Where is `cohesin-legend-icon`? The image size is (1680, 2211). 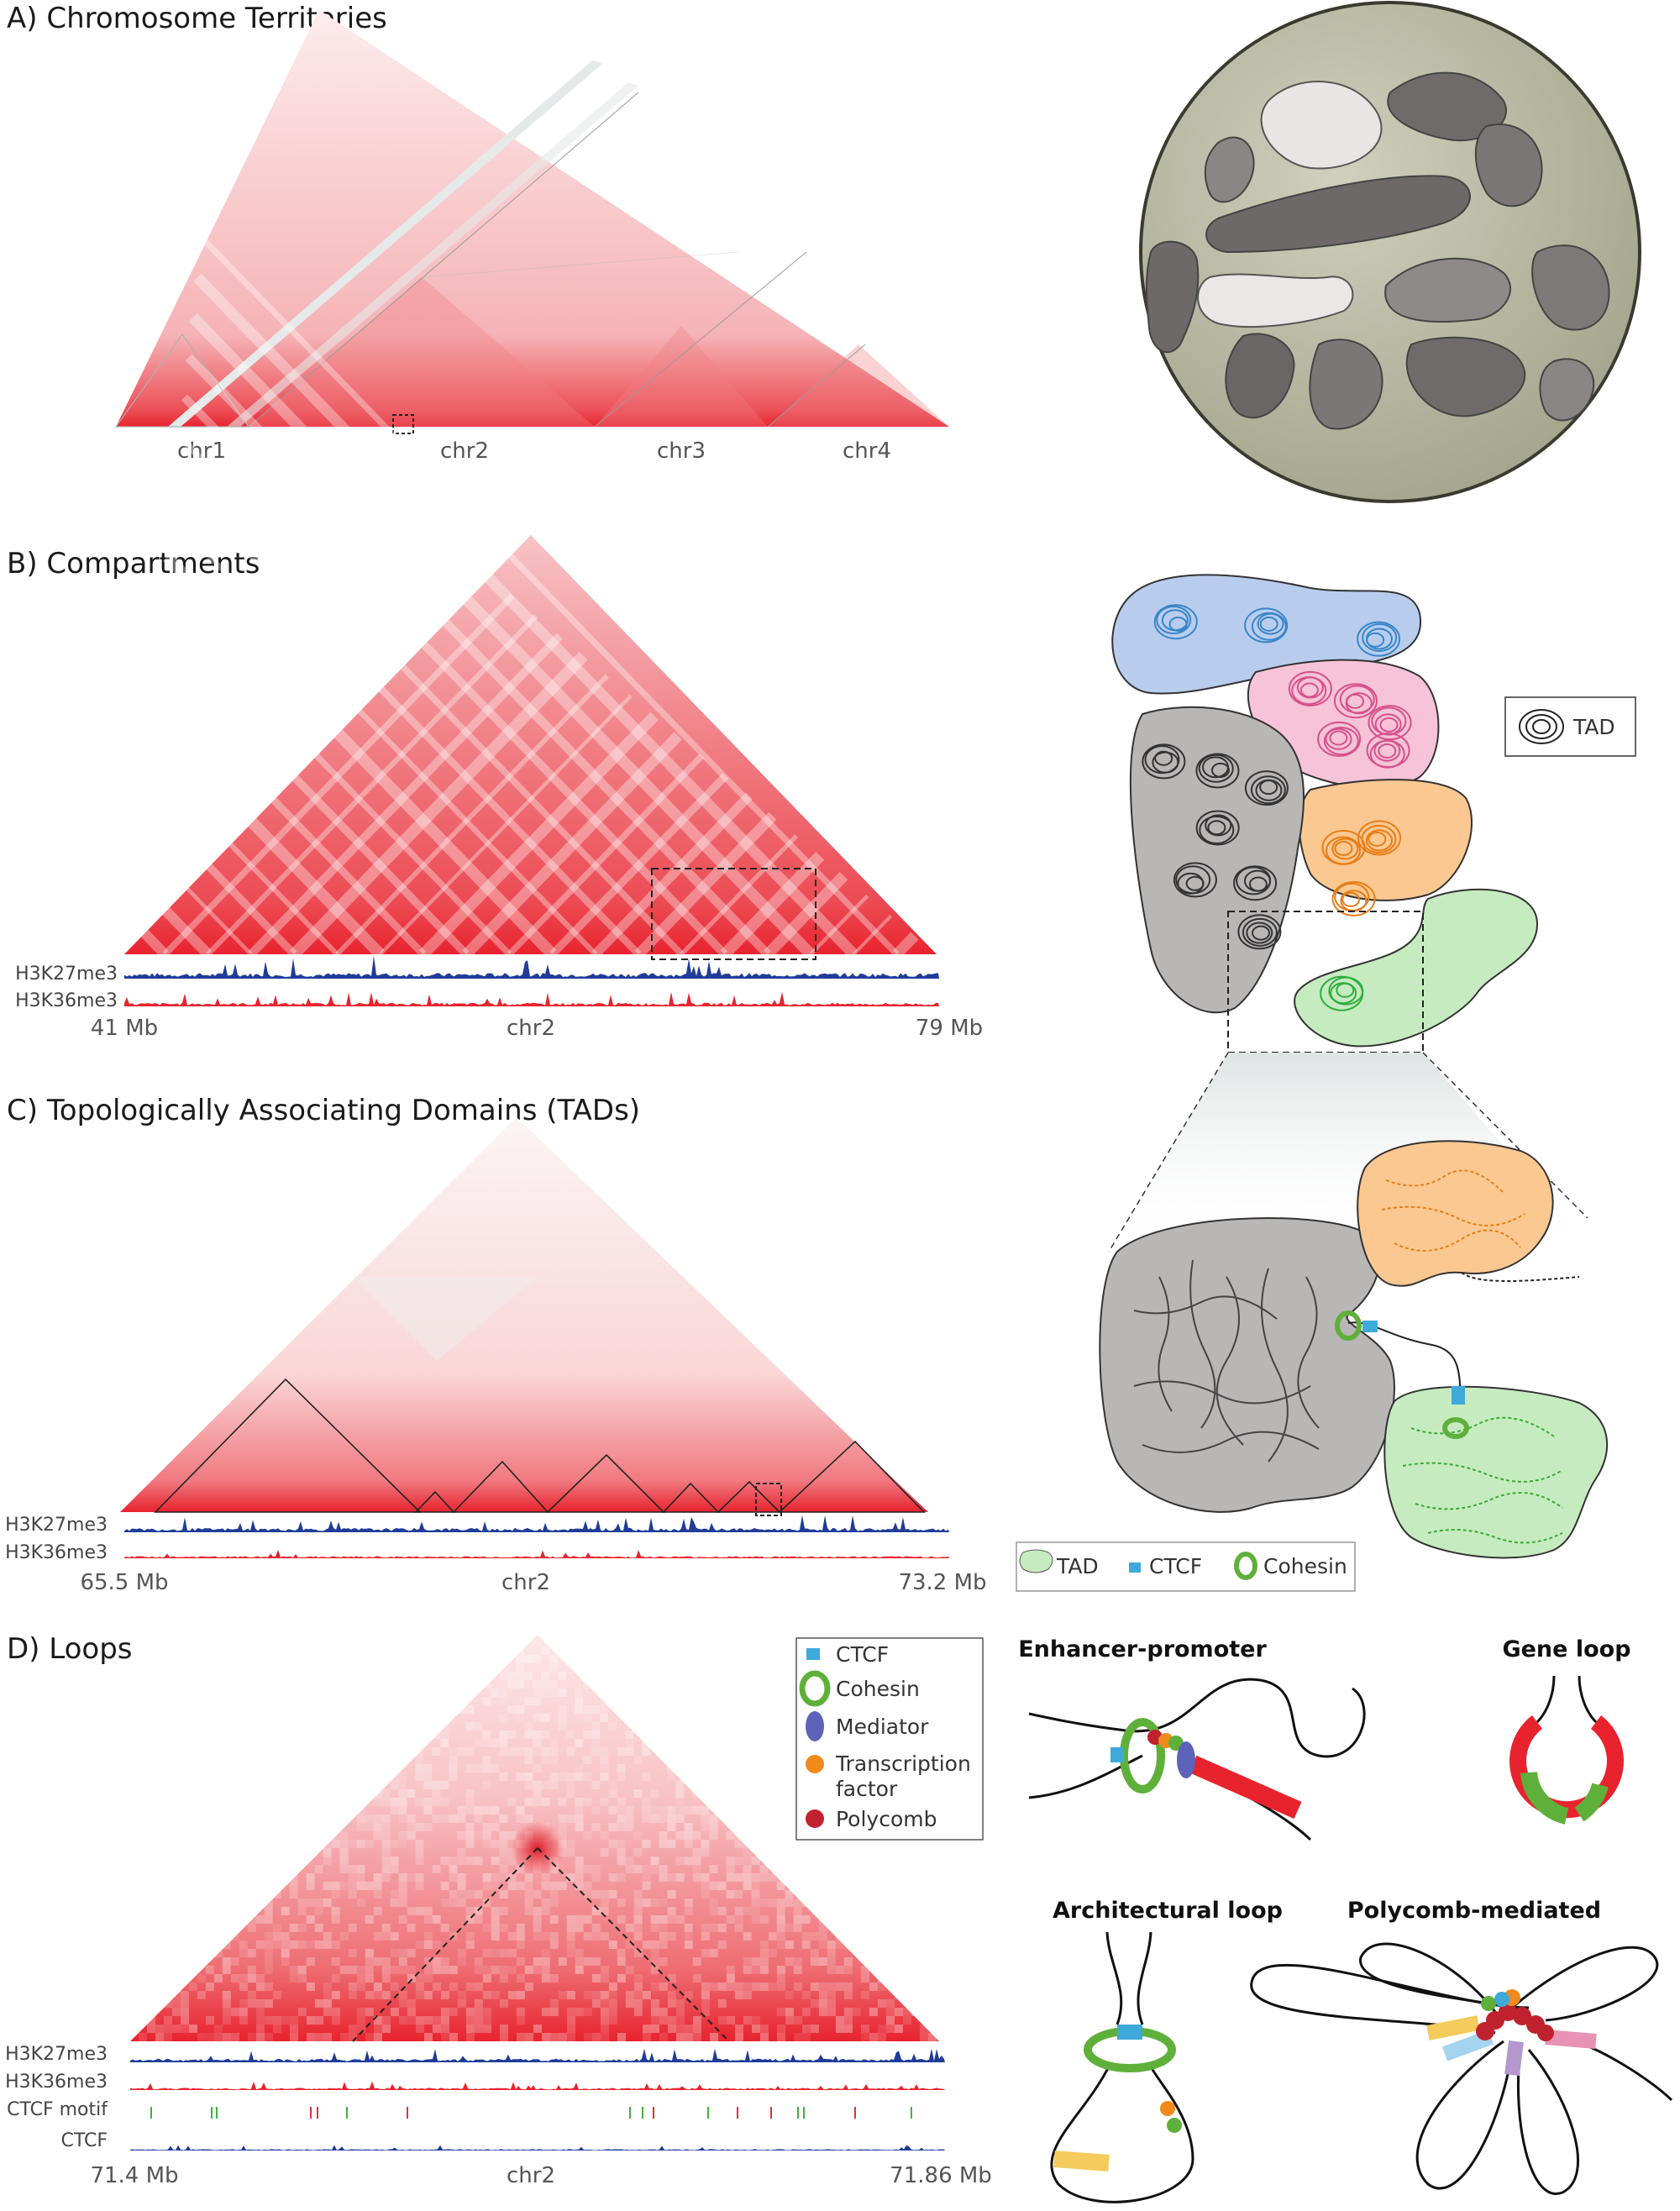 cohesin-legend-icon is located at coordinates (815, 1688).